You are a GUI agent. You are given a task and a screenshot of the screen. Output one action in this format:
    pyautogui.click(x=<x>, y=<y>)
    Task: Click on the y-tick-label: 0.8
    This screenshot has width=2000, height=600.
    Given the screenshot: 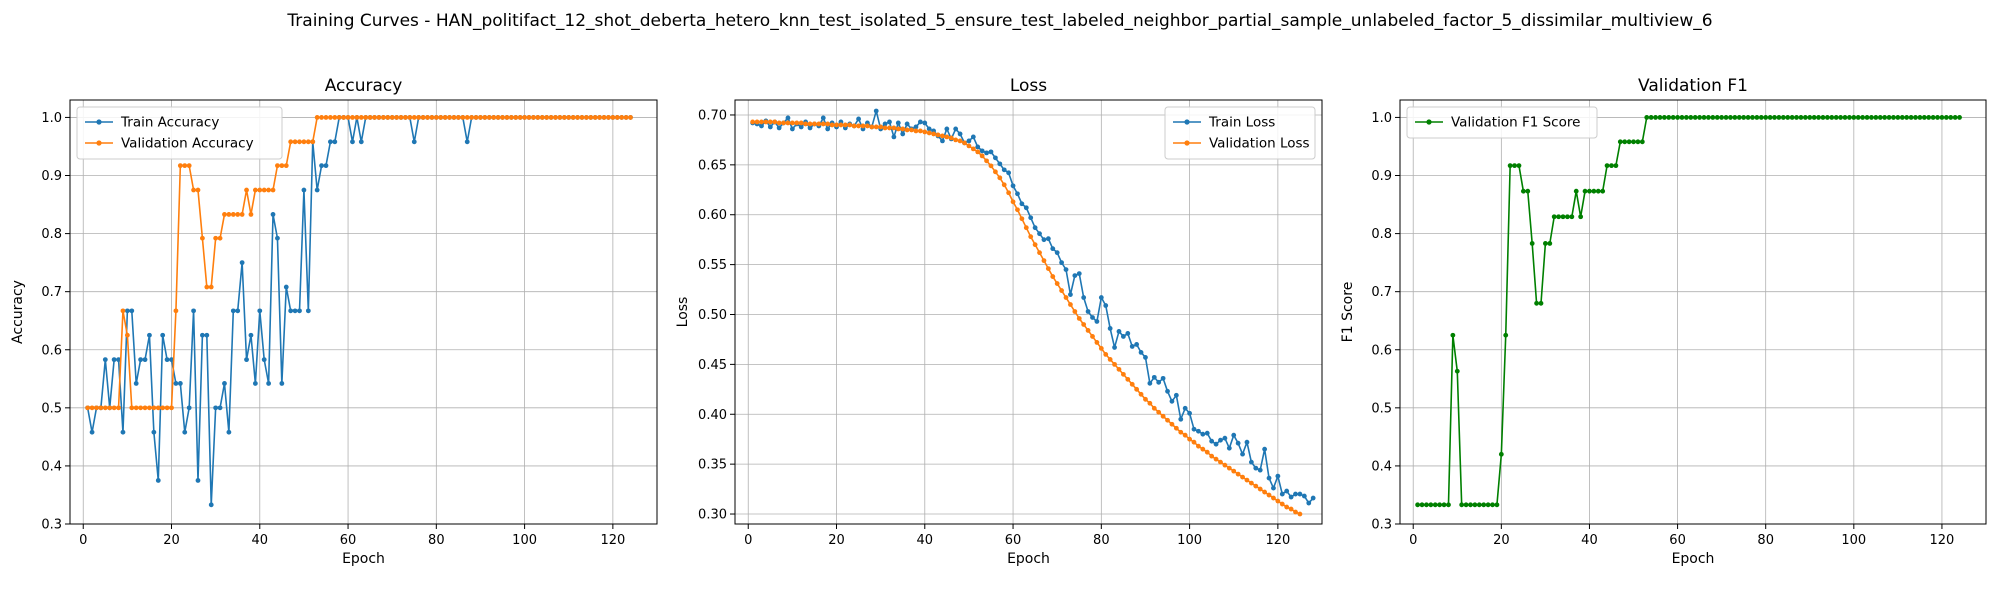 What is the action you would take?
    pyautogui.click(x=1381, y=234)
    